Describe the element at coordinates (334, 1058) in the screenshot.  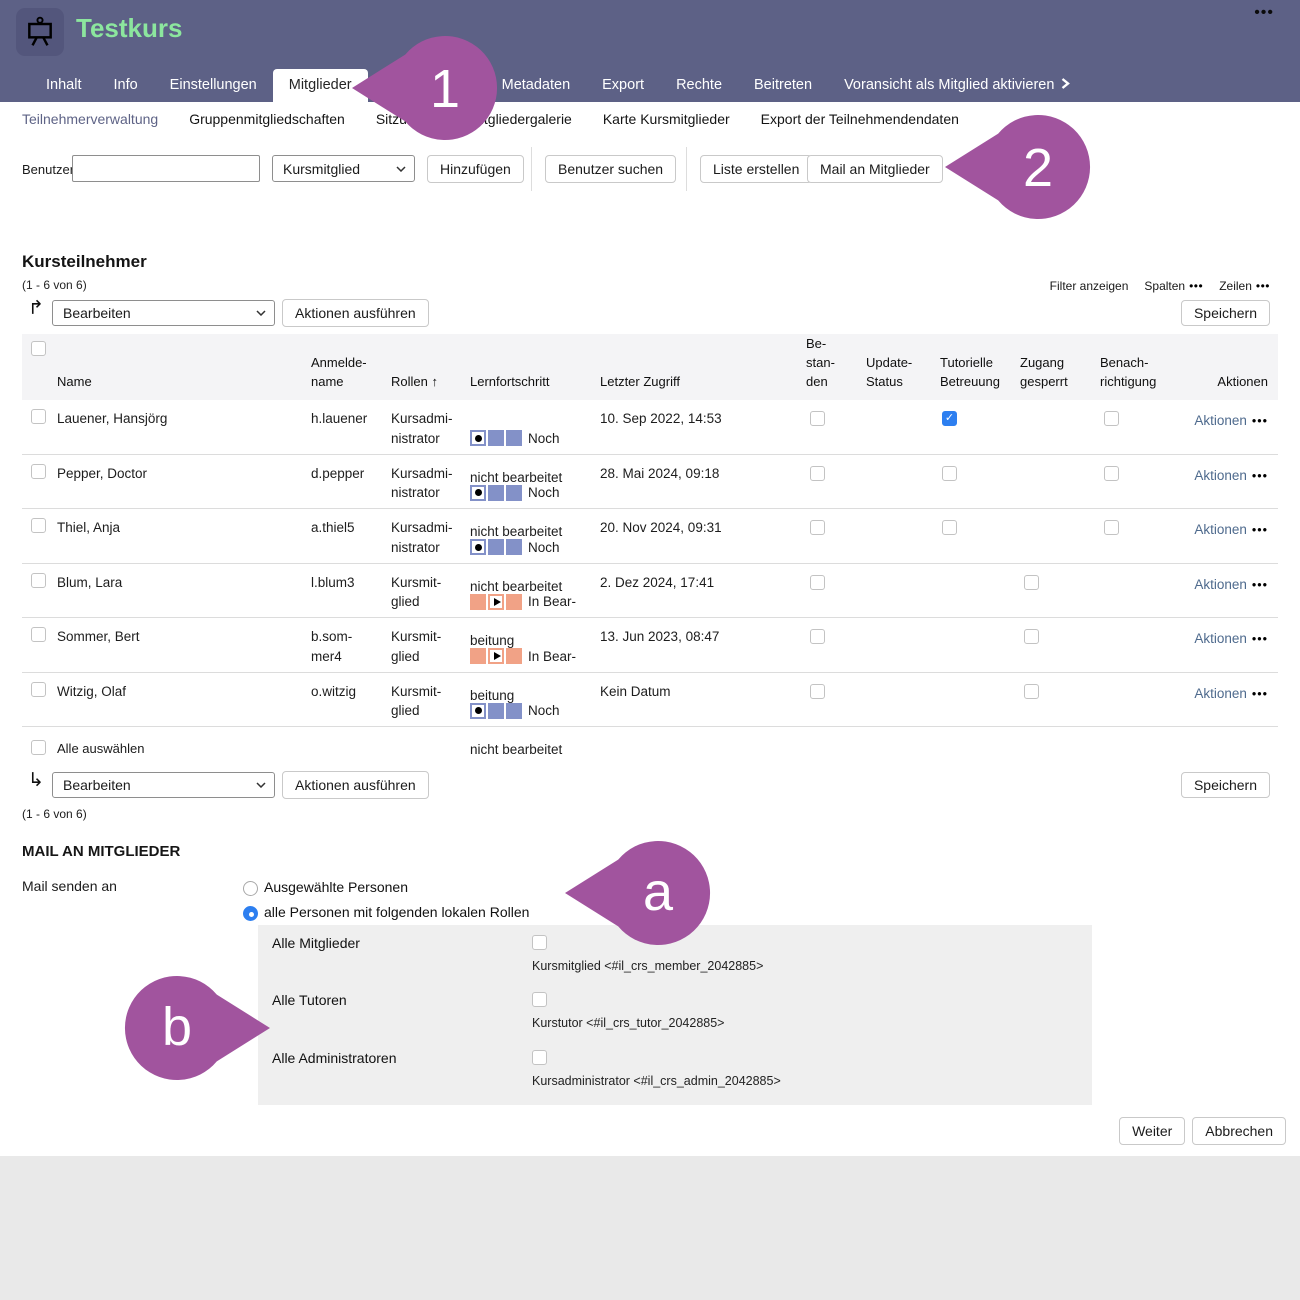
I see `alle-administratoren-label: Alle Administratoren` at that location.